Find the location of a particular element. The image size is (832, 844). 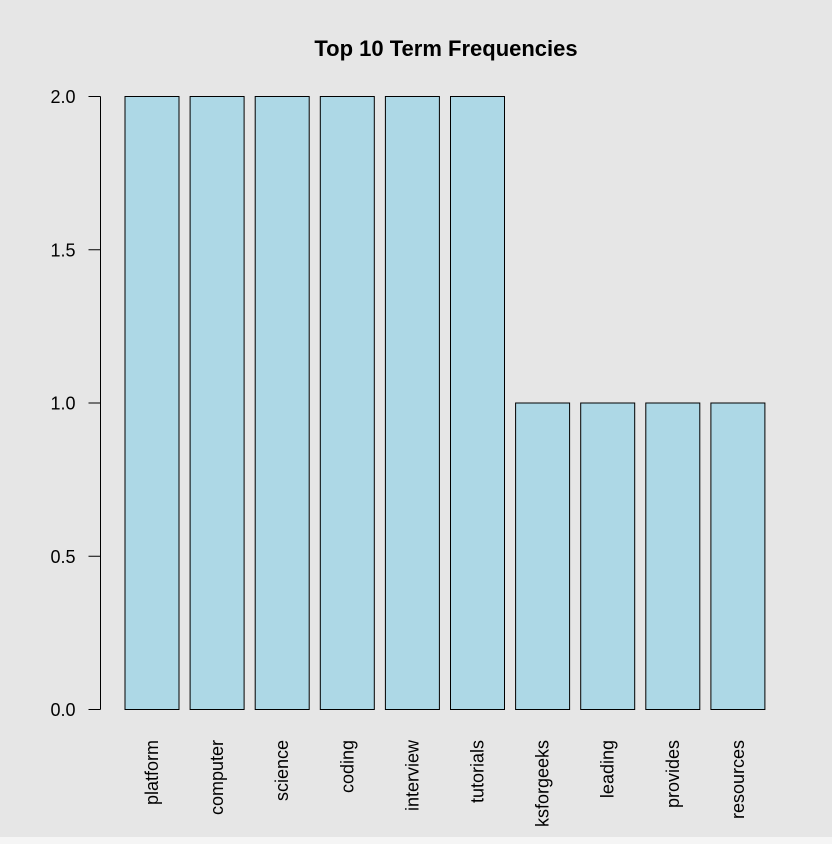

bar-science is located at coordinates (282, 403).